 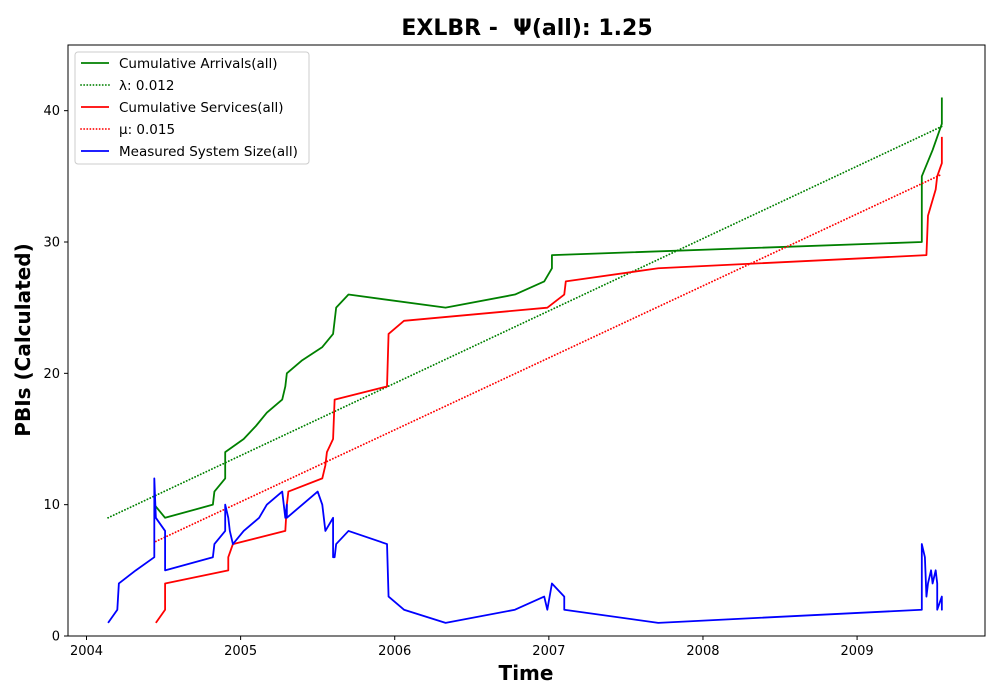 What do you see at coordinates (201, 108) in the screenshot?
I see `legend-label-cumulative-services-all: Cumulative Services(all)` at bounding box center [201, 108].